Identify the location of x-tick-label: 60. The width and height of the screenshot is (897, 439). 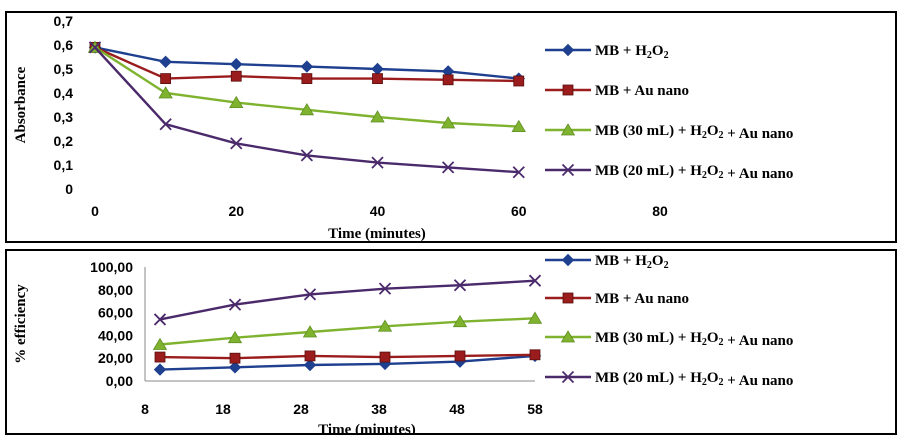
(519, 211).